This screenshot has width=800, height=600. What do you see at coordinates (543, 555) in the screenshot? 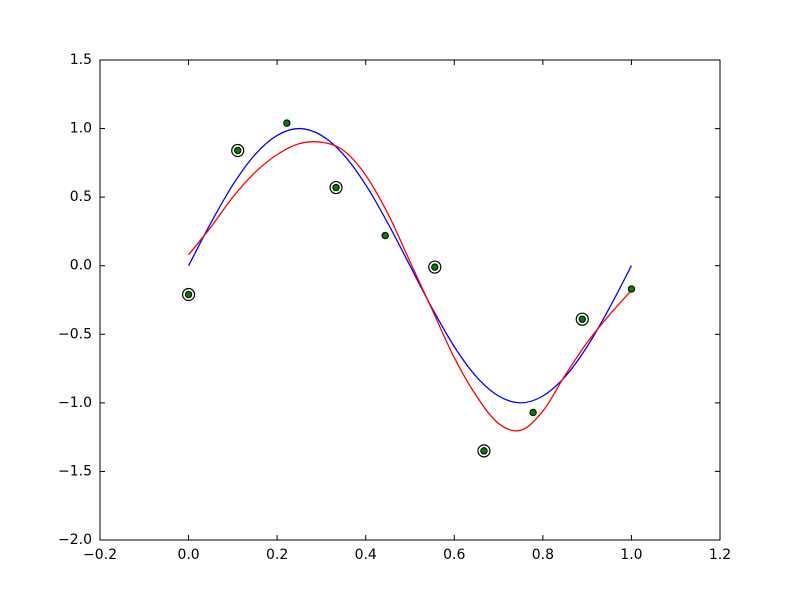
I see `x-tick-label: 0.8` at bounding box center [543, 555].